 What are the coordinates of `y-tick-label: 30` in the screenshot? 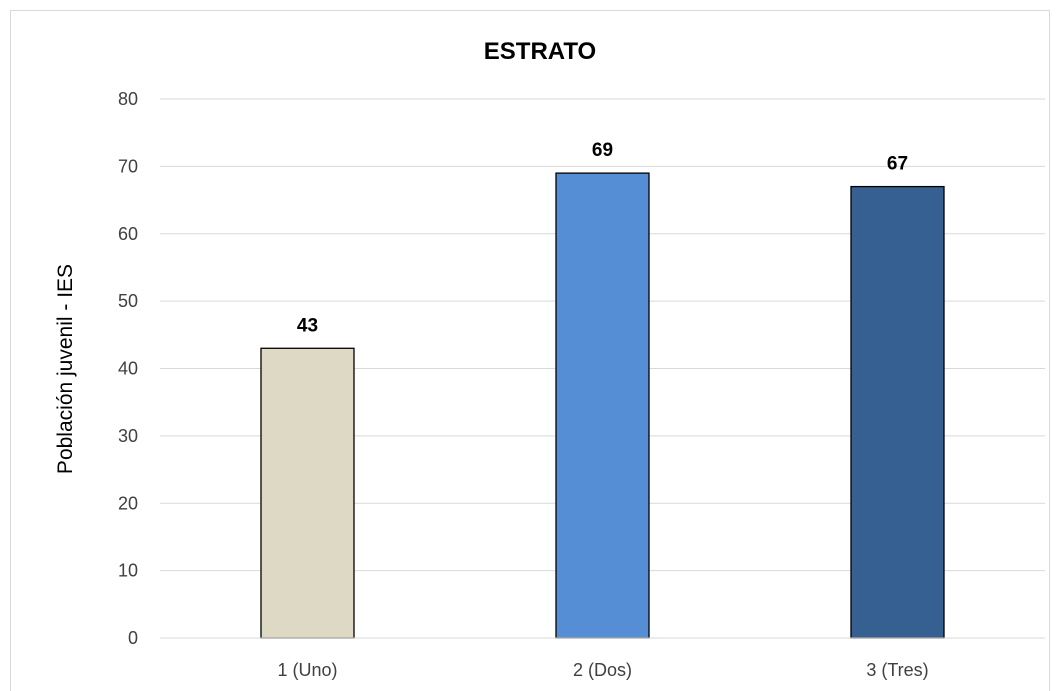 It's located at (128, 436).